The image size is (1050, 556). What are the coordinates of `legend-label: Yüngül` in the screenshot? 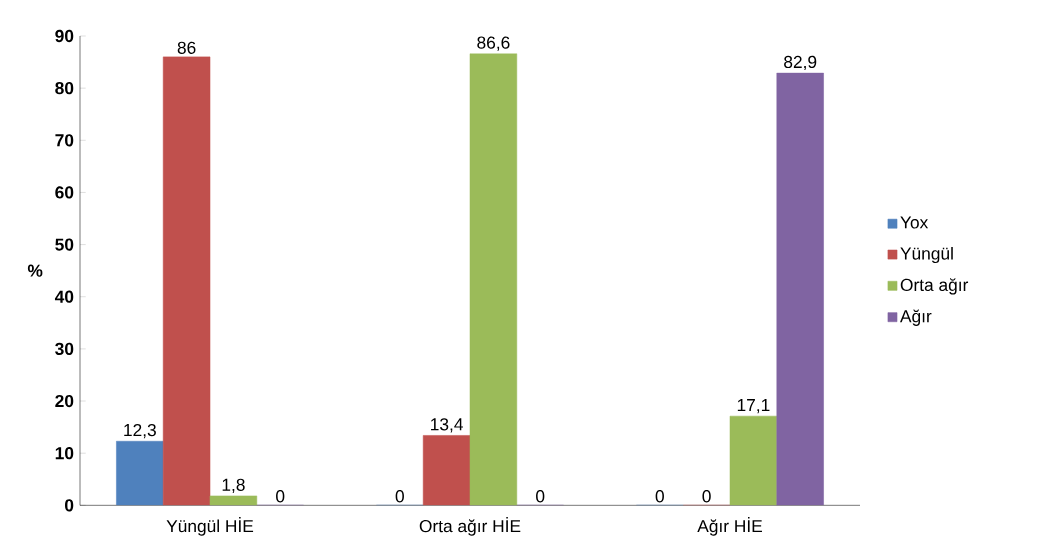 It's located at (926, 255).